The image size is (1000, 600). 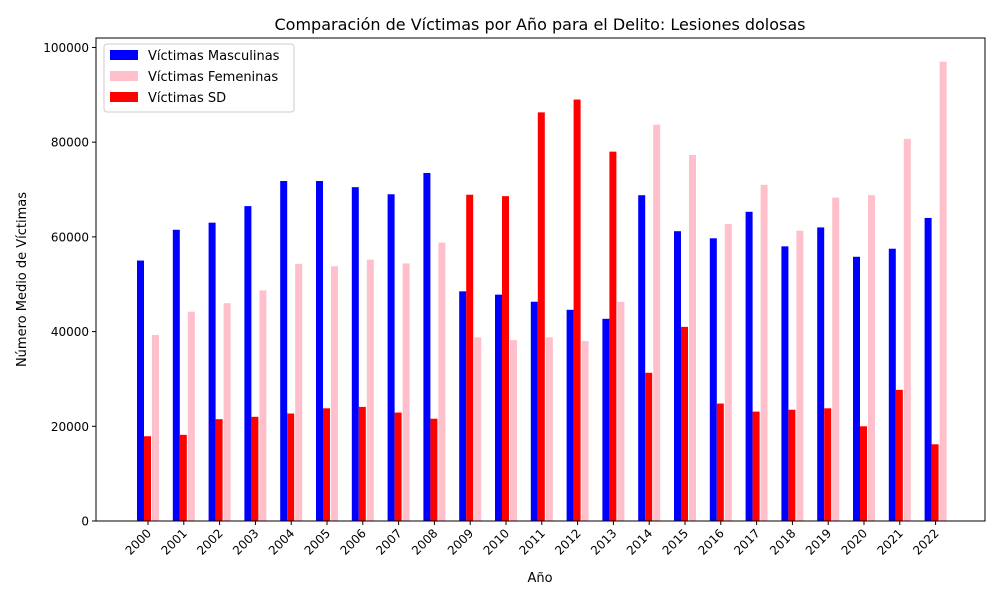 What do you see at coordinates (70, 332) in the screenshot?
I see `y-tick-label: 40000` at bounding box center [70, 332].